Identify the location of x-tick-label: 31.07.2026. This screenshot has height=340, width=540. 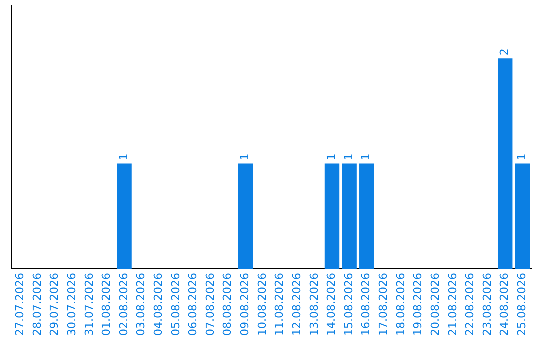
(89, 304).